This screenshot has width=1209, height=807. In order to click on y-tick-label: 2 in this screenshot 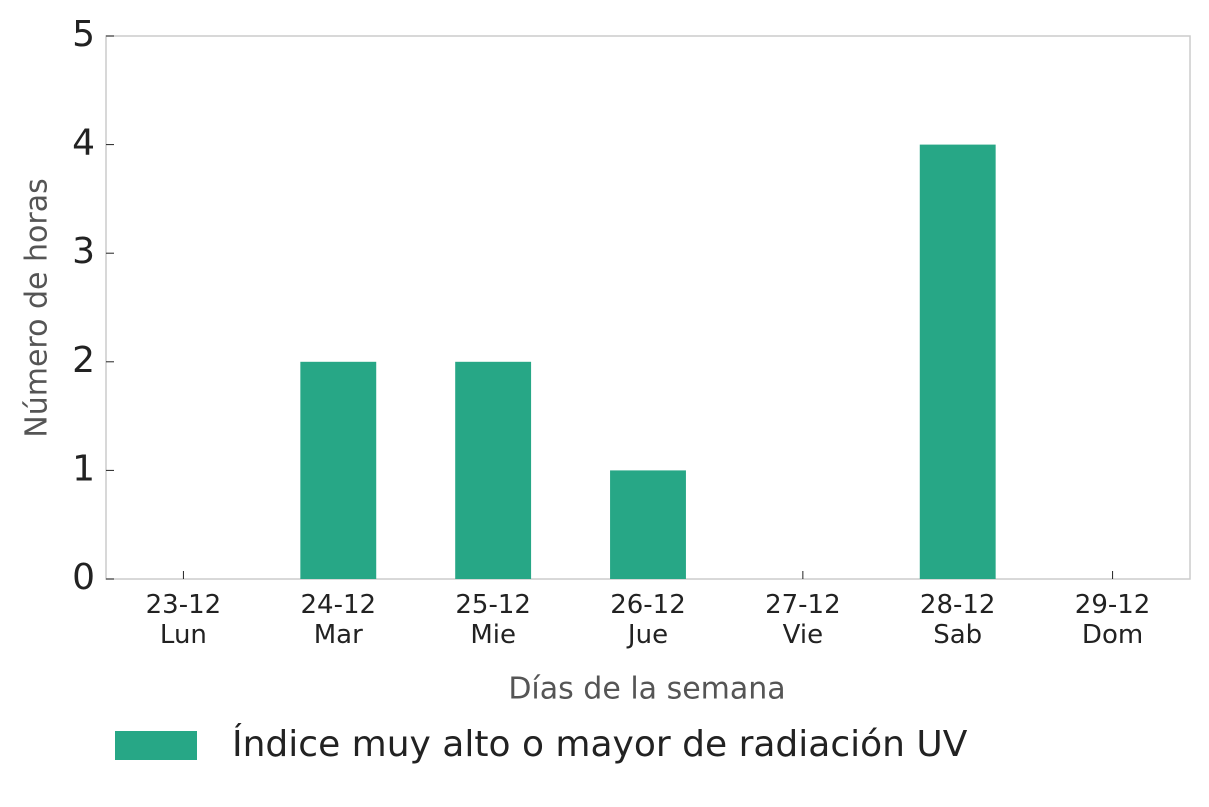, I will do `click(83, 360)`.